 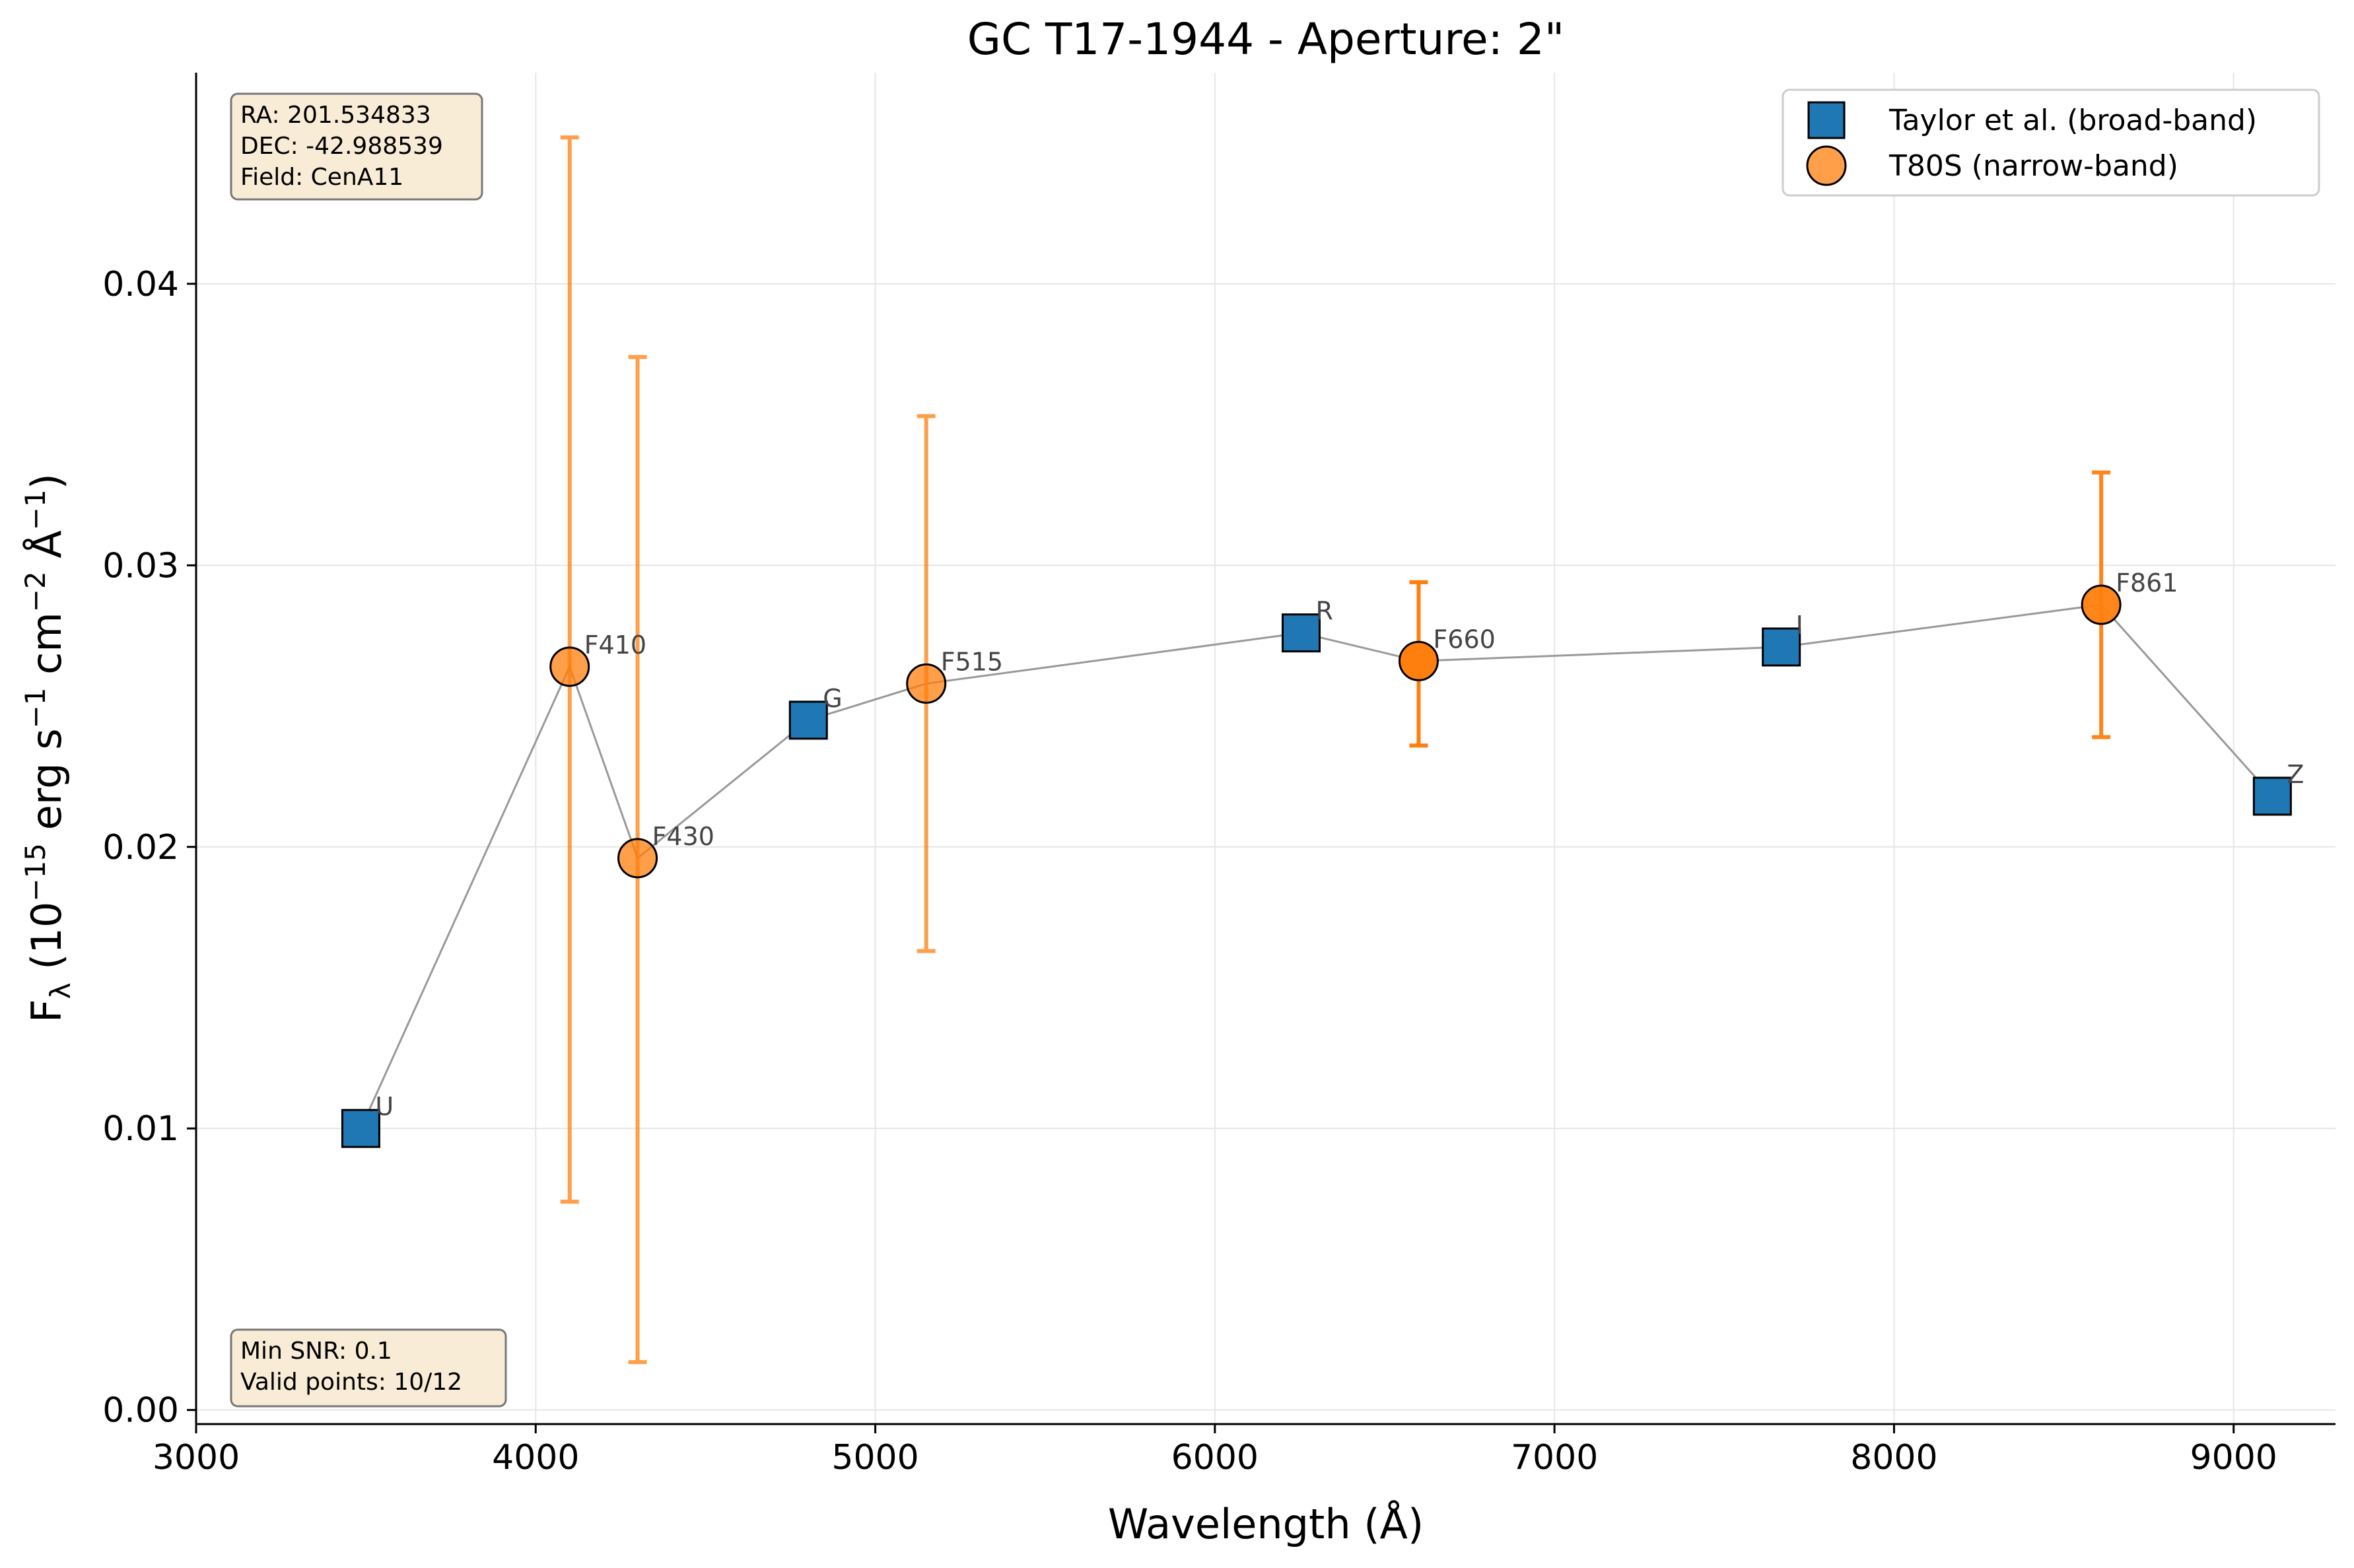 I want to click on marker-f515, so click(x=926, y=683).